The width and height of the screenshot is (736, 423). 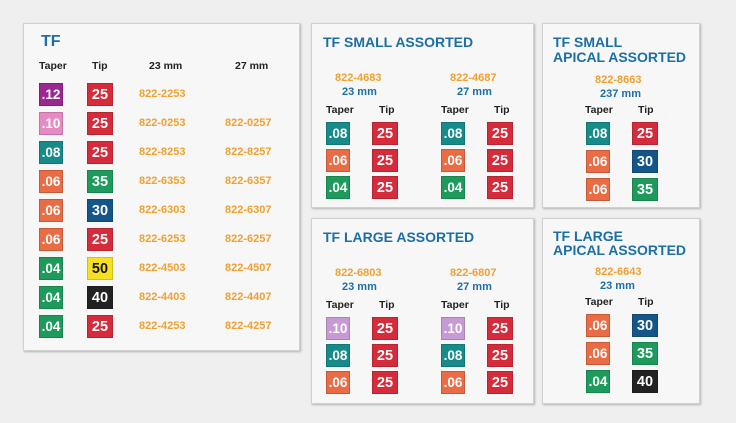 What do you see at coordinates (51, 41) in the screenshot?
I see `tf-title: TF` at bounding box center [51, 41].